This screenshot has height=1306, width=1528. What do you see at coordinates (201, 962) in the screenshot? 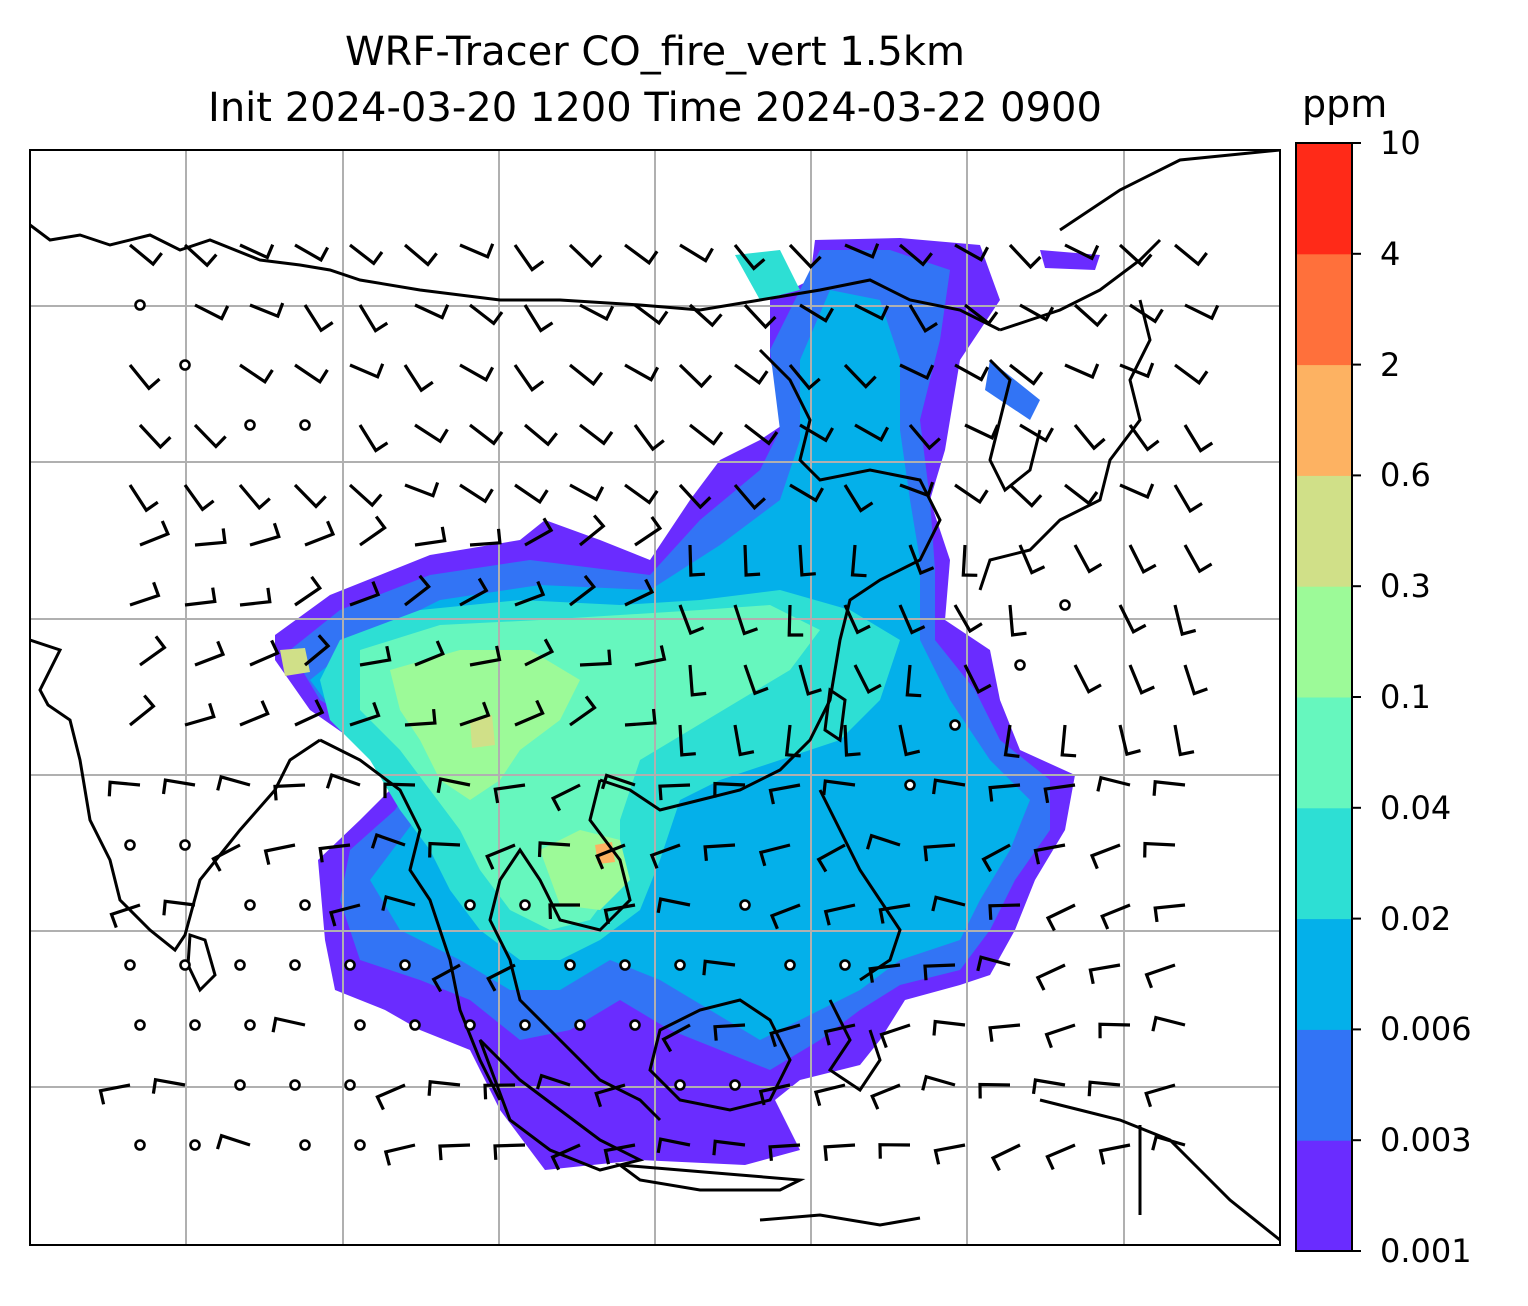
I see `coastline-srilanka` at bounding box center [201, 962].